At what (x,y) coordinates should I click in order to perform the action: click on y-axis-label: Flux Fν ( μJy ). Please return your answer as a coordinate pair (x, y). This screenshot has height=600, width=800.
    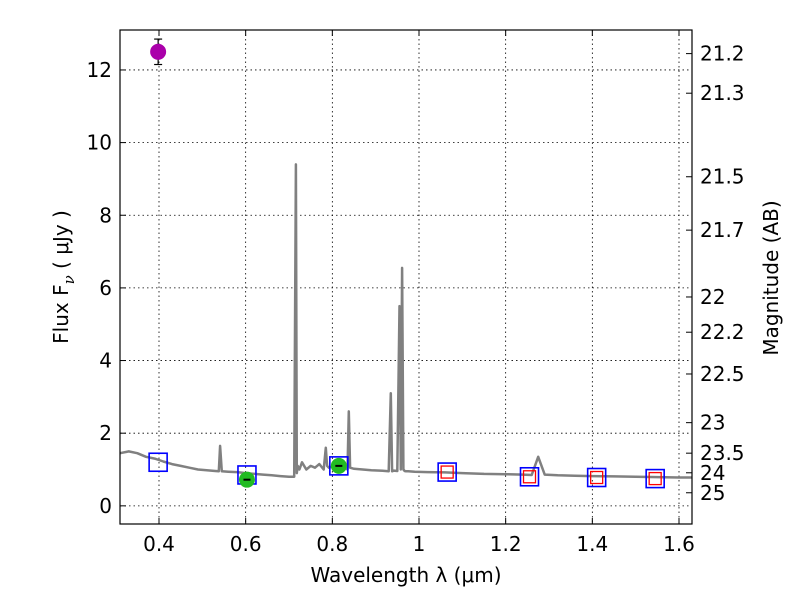
    Looking at the image, I should click on (63, 277).